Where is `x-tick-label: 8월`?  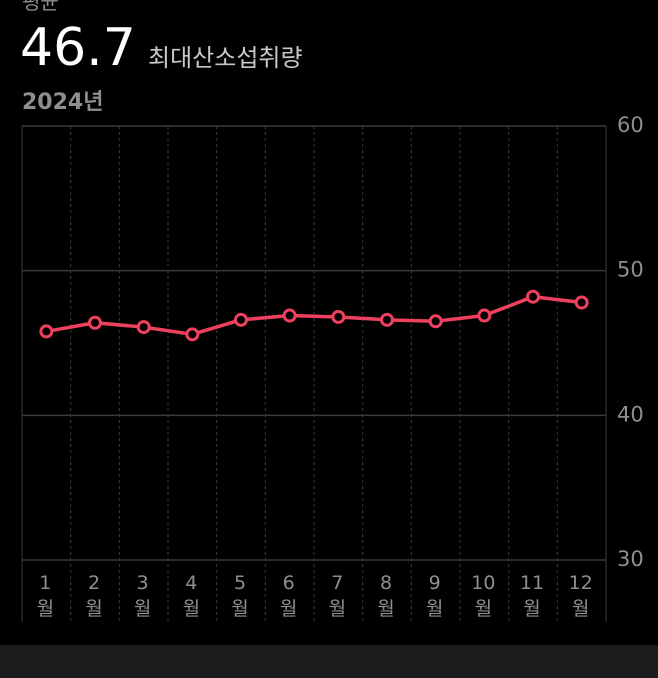
x-tick-label: 8월 is located at coordinates (386, 594).